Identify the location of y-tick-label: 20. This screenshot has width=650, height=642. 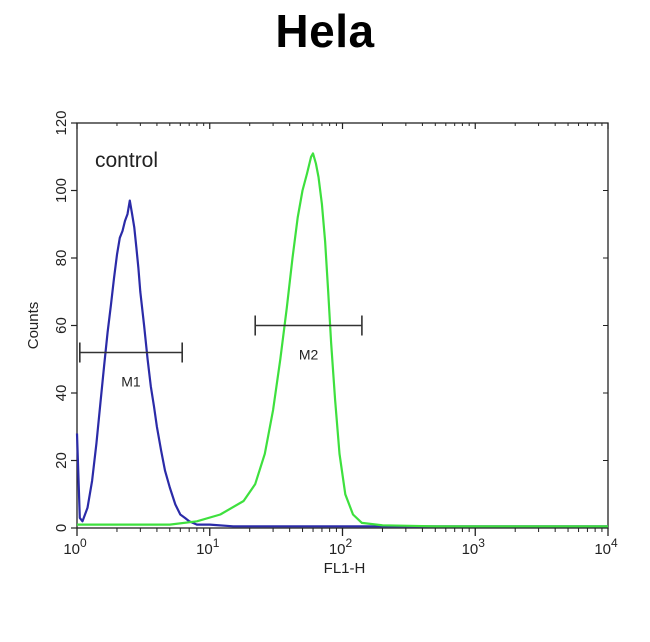
(61, 460).